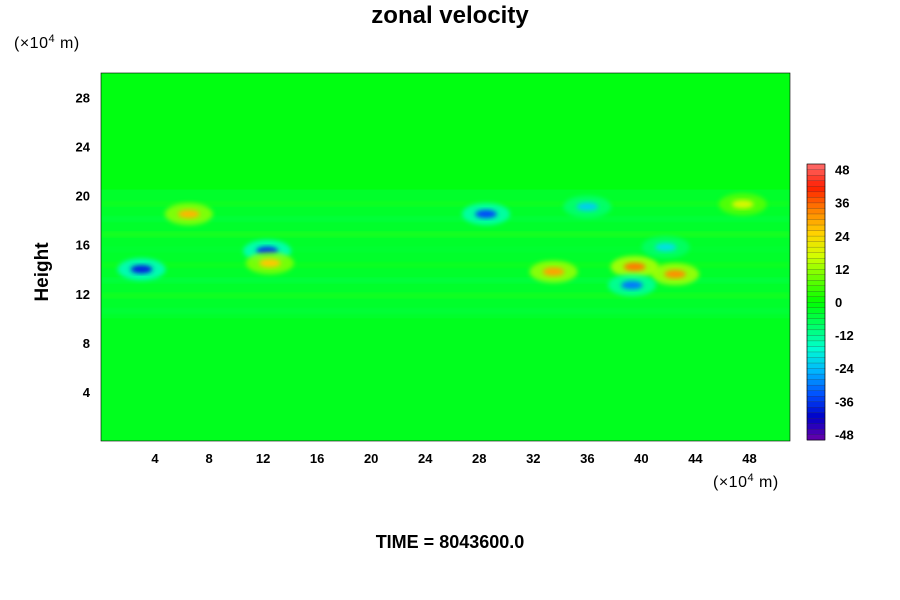  I want to click on time-label: TIME = 8043600.0, so click(450, 542).